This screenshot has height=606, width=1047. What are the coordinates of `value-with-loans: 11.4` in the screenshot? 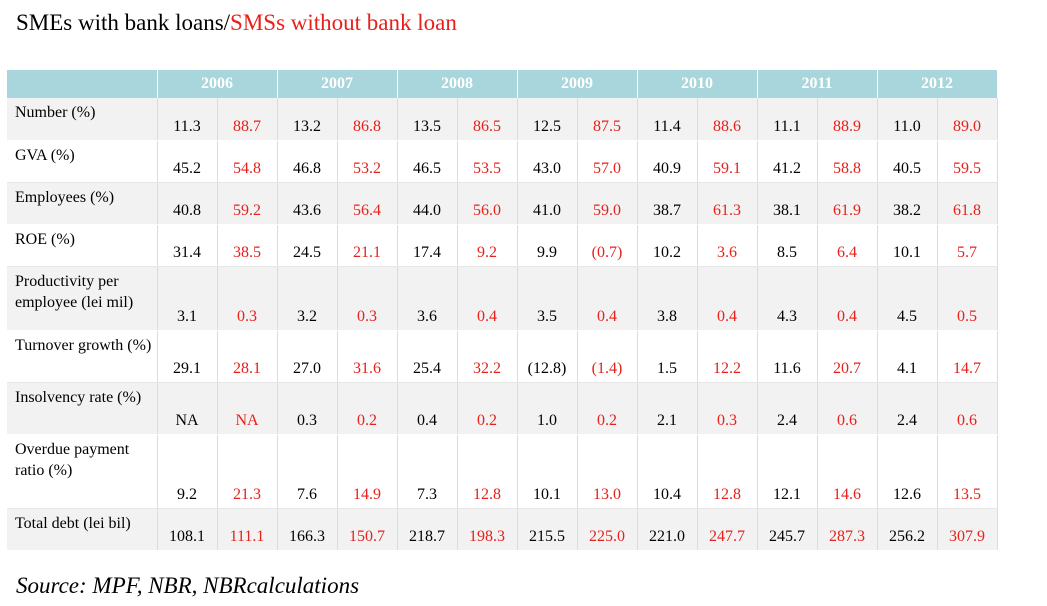 It's located at (667, 119).